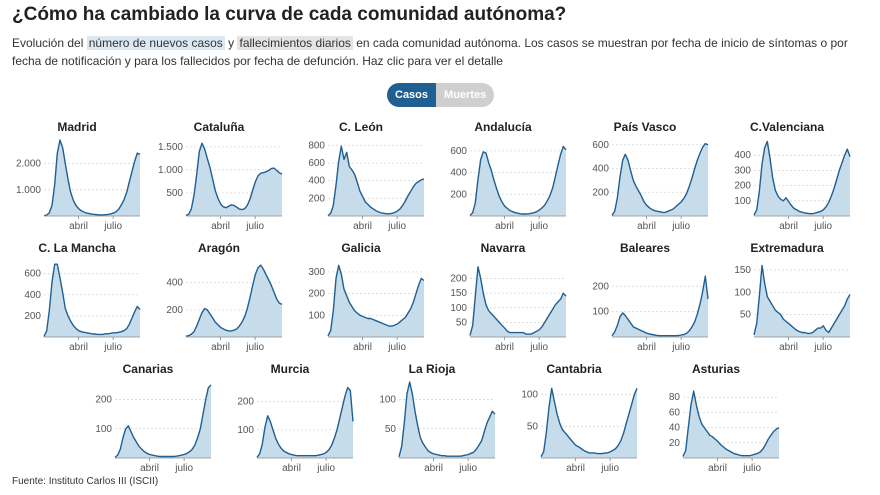  I want to click on chart-panel-c-león: C. León 200 400 600 800 abril julio, so click(361, 177).